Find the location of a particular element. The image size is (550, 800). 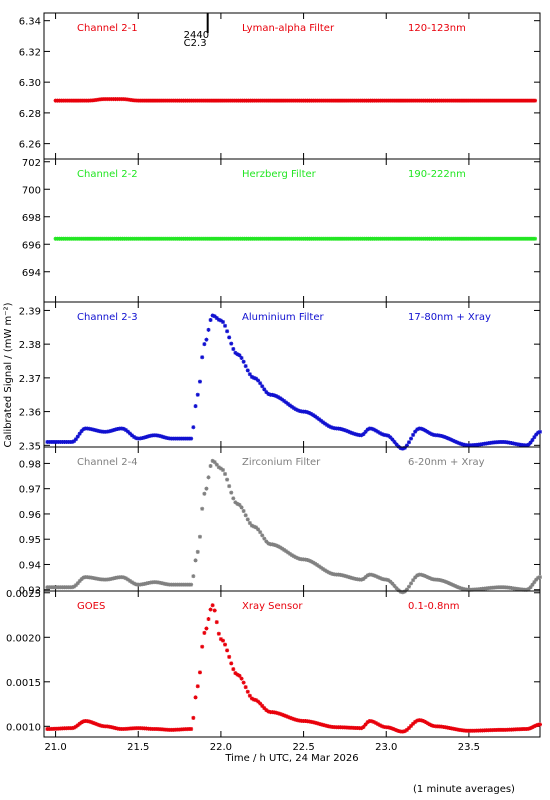

y-tick-label: 2.38 is located at coordinates (30, 345).